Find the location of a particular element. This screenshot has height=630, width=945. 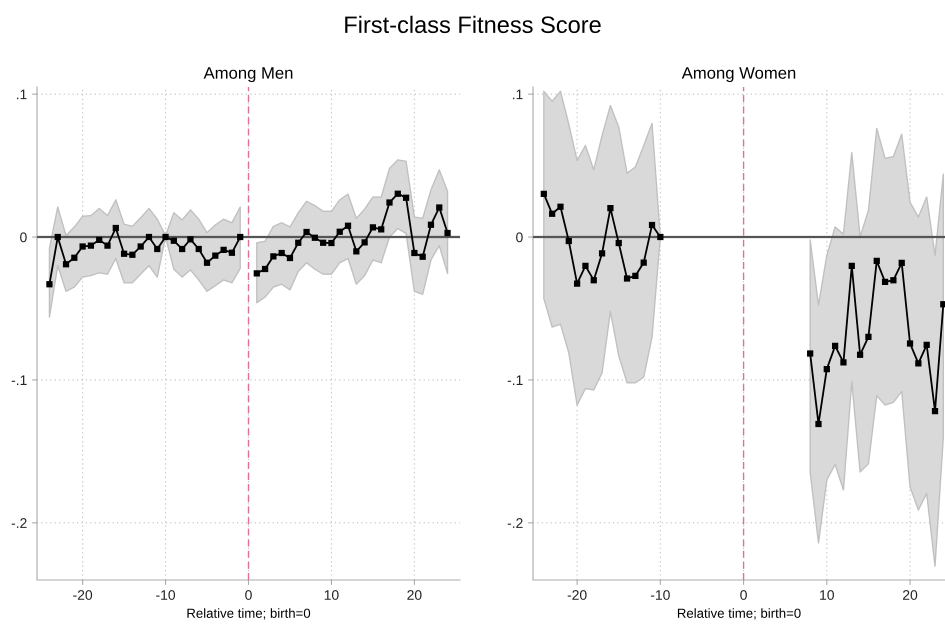

y-tick-label: -.2 is located at coordinates (19, 523).